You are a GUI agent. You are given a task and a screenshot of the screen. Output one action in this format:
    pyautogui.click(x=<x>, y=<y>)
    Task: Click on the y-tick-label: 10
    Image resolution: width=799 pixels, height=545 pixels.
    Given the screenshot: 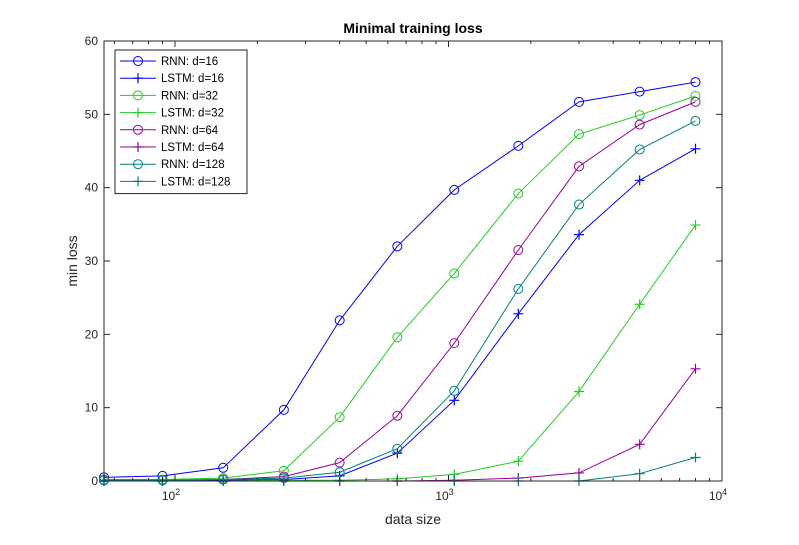 What is the action you would take?
    pyautogui.click(x=92, y=408)
    